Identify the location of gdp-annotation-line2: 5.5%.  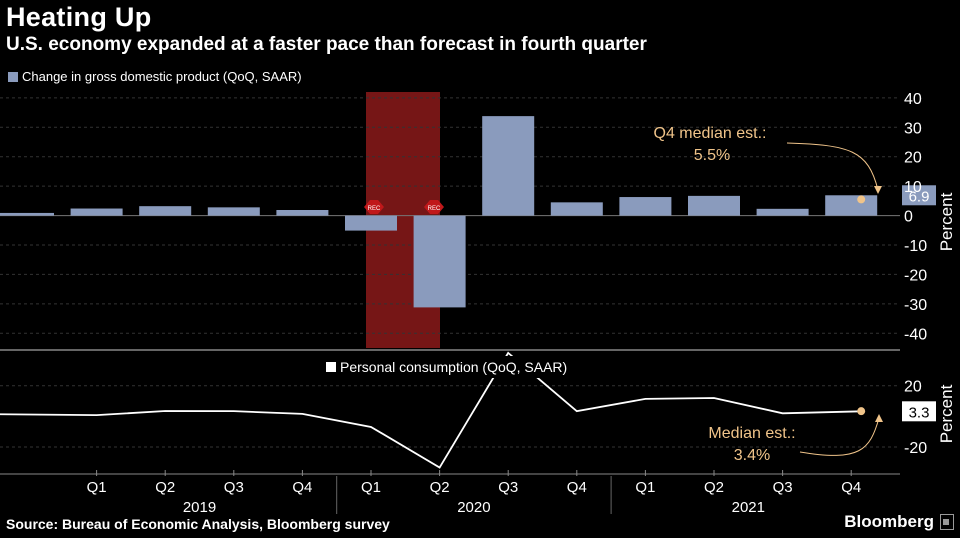
(712, 155).